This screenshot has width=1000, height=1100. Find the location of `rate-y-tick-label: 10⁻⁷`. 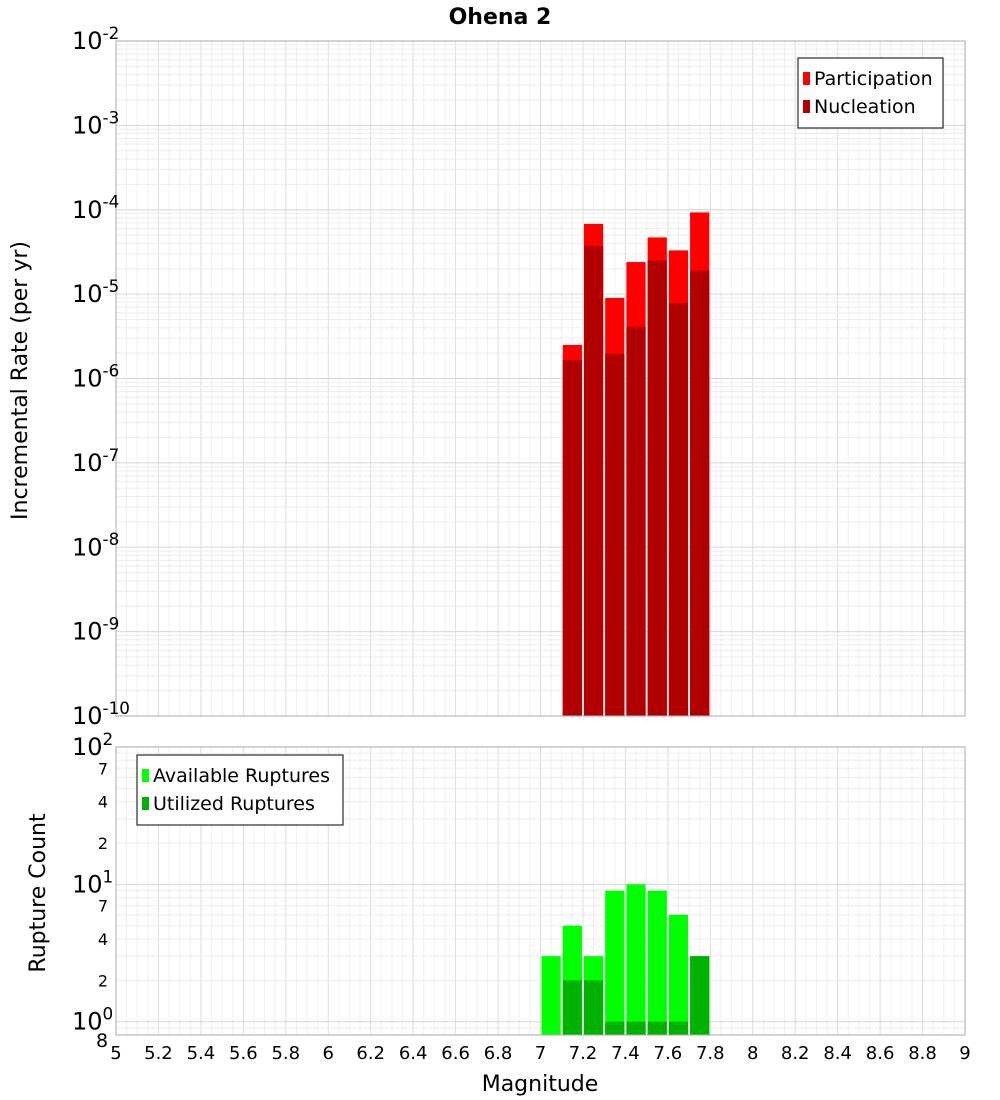

rate-y-tick-label: 10⁻⁷ is located at coordinates (95, 461).